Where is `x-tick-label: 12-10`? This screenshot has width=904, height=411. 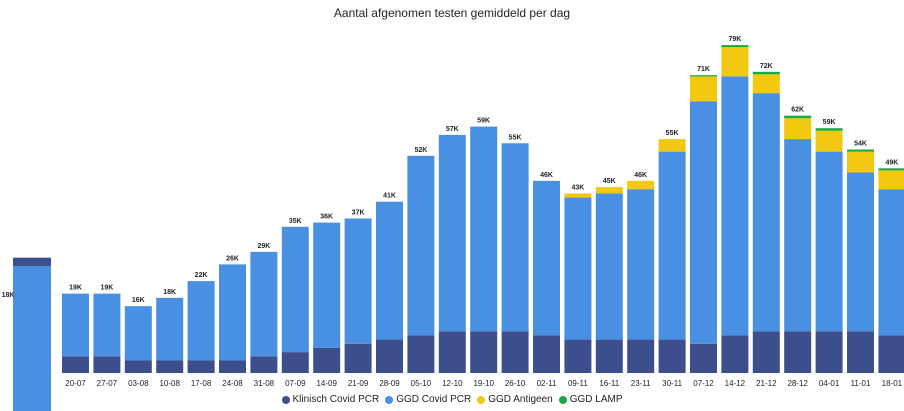
x-tick-label: 12-10 is located at coordinates (452, 383).